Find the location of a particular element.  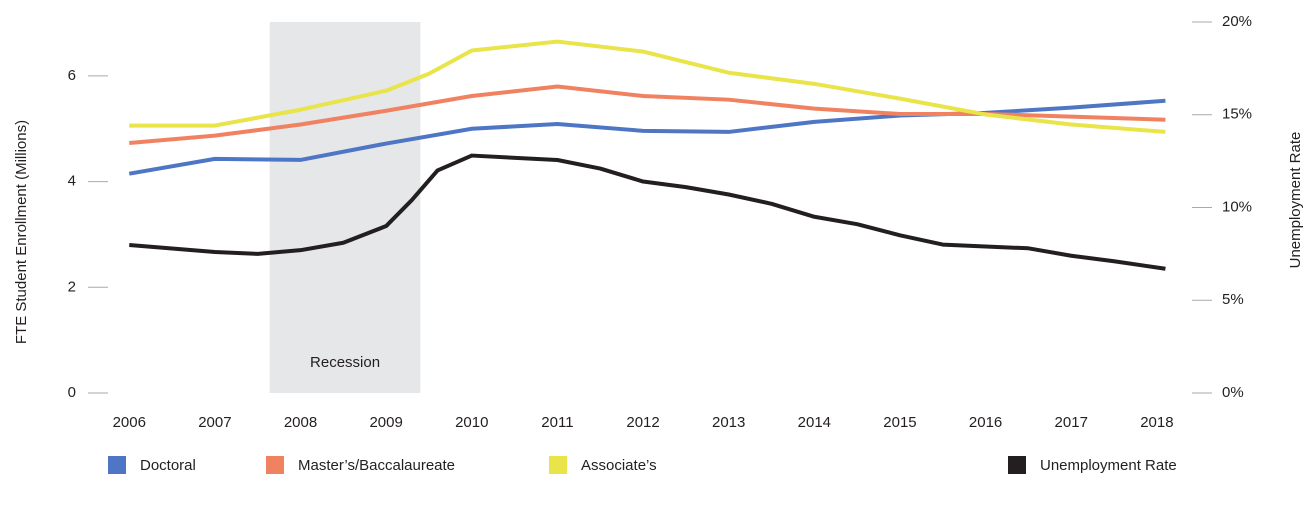

x-tick-label: 2014 is located at coordinates (814, 422).